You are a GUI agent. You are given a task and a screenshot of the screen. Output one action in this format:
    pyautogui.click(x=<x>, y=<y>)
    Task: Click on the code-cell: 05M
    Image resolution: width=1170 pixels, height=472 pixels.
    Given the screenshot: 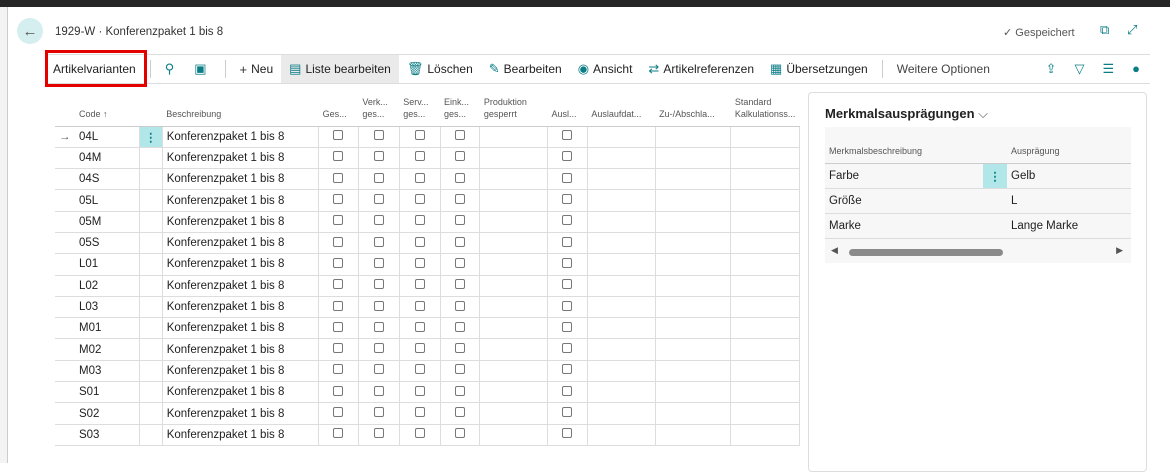 What is the action you would take?
    pyautogui.click(x=107, y=222)
    